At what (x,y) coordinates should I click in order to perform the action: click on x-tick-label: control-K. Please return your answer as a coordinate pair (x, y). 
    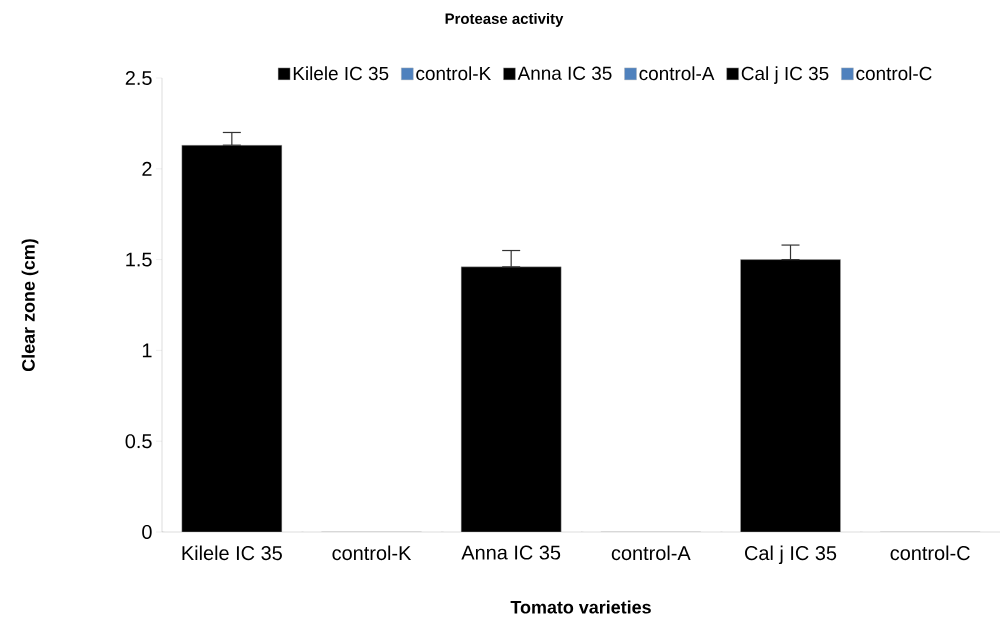
    Looking at the image, I should click on (372, 553).